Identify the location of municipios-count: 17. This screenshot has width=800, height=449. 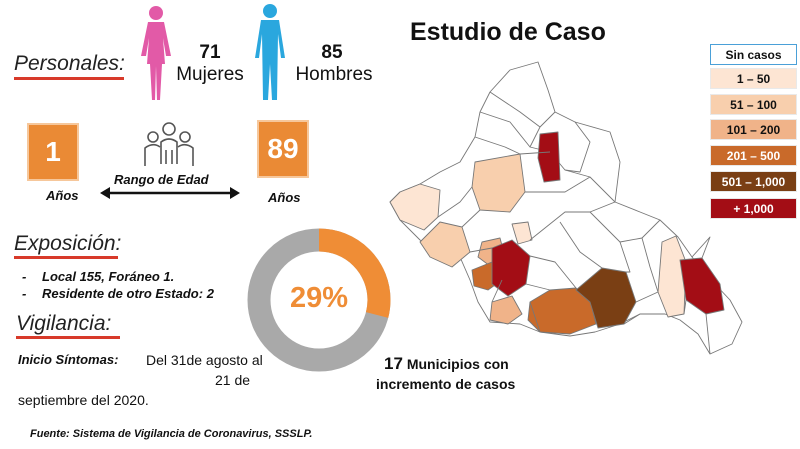
(393, 363).